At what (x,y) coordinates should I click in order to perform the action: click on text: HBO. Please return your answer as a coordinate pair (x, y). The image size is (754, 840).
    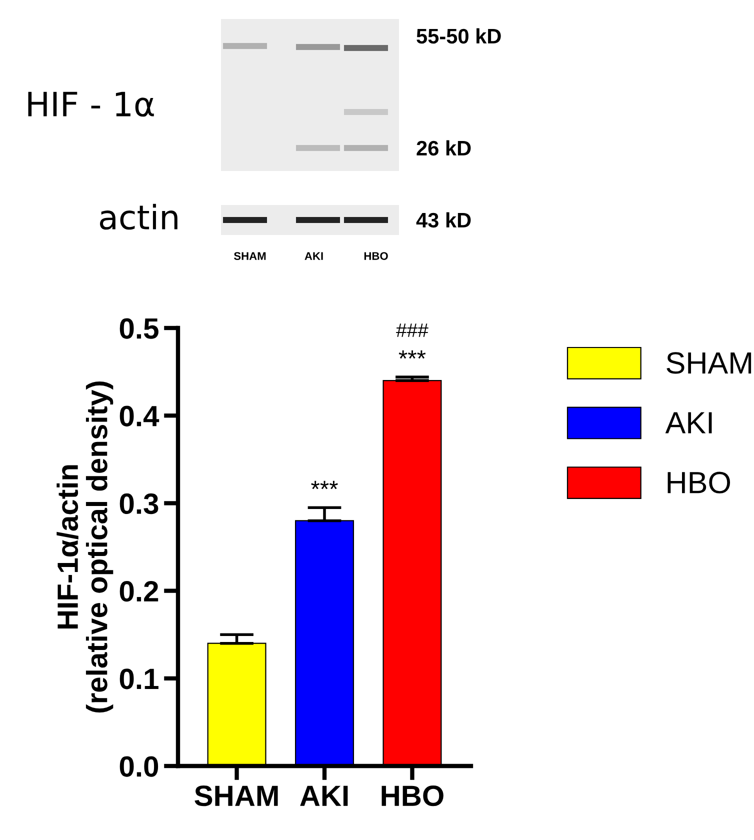
    Looking at the image, I should click on (376, 256).